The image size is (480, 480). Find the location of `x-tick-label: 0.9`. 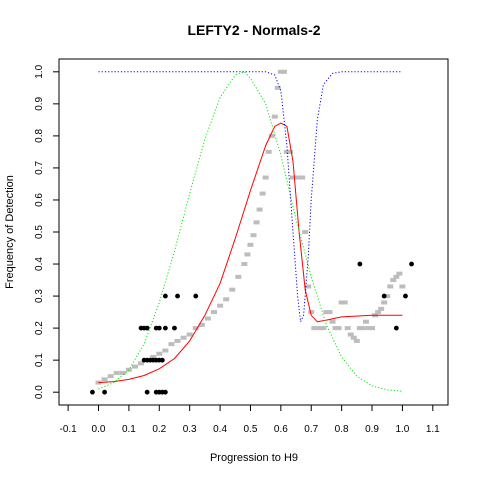

x-tick-label: 0.9 is located at coordinates (372, 429).